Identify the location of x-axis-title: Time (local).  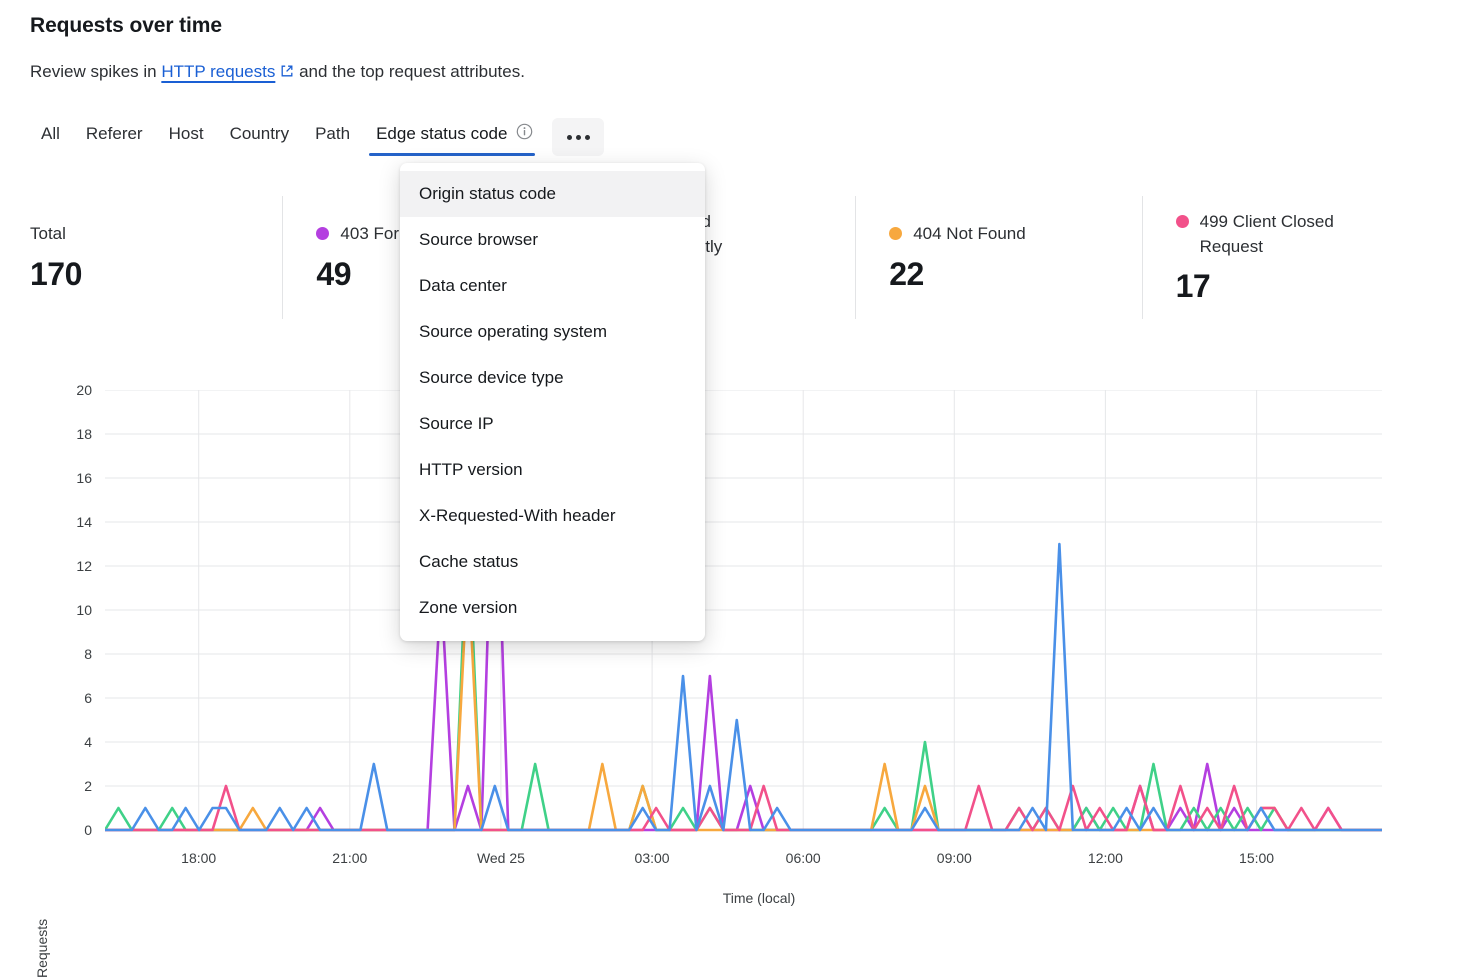
(759, 898).